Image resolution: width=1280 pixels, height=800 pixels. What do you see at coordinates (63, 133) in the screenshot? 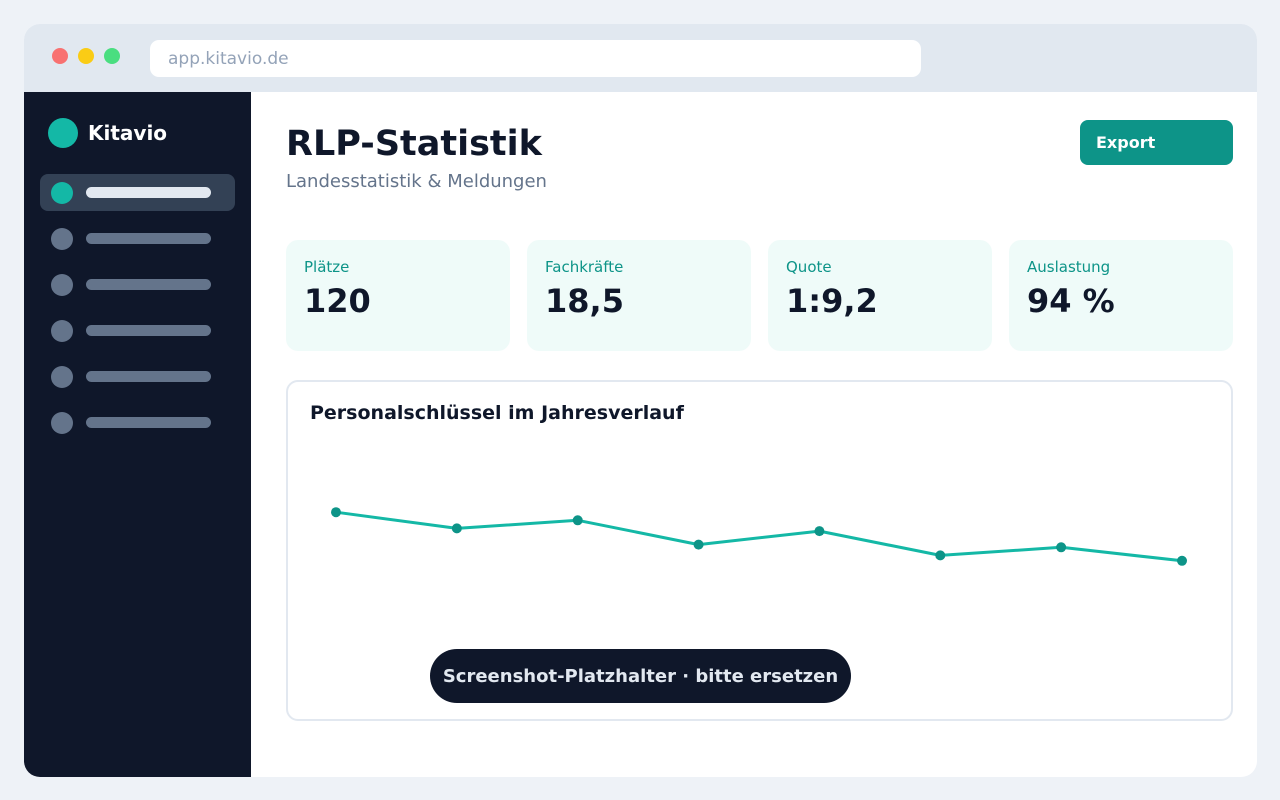
I see `brand-logo-icon` at bounding box center [63, 133].